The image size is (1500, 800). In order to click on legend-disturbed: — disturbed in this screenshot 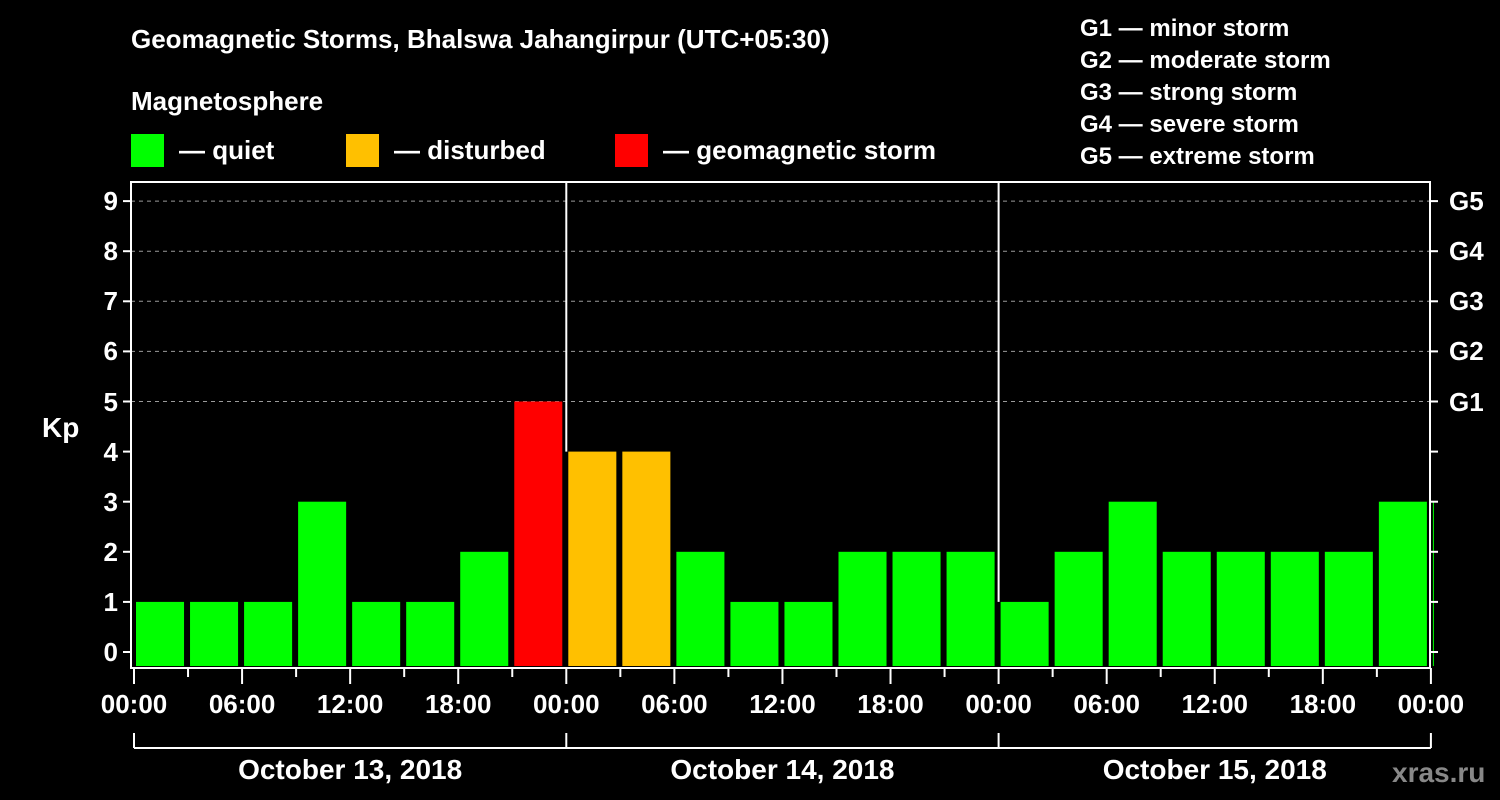, I will do `click(446, 150)`.